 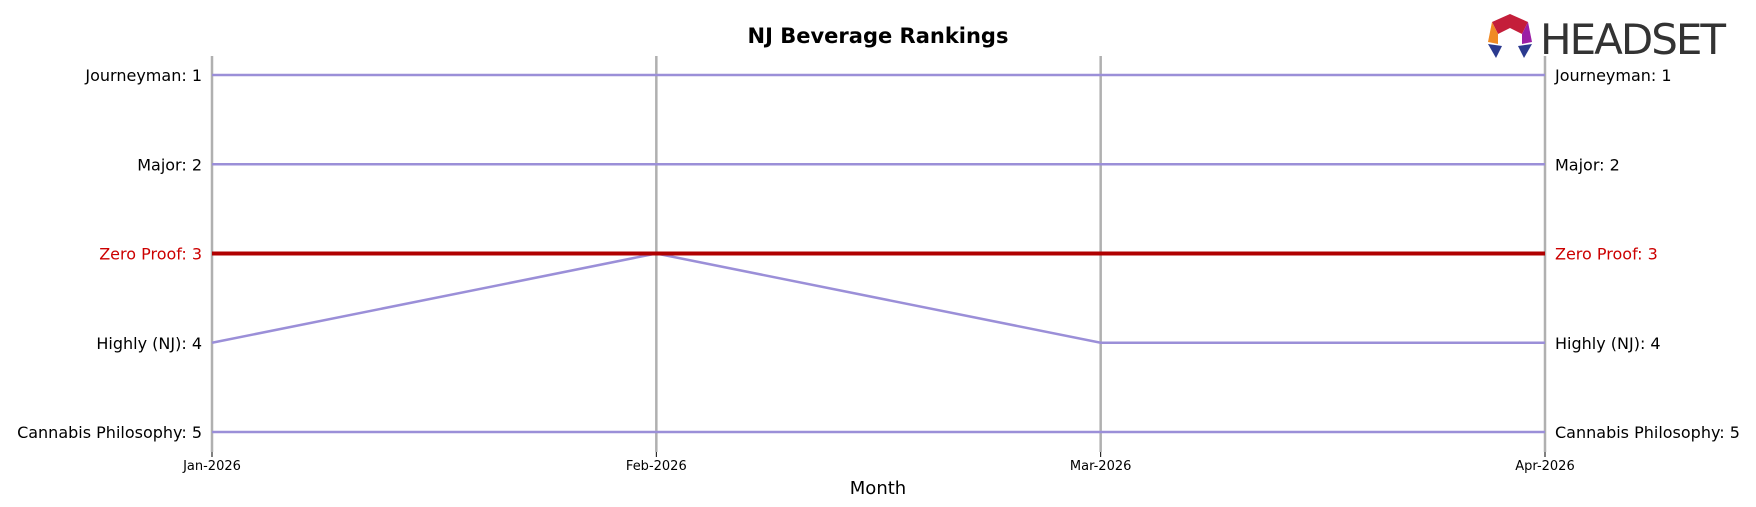 I want to click on right-rank-label: Cannabis Philosophy: 5, so click(x=1647, y=432).